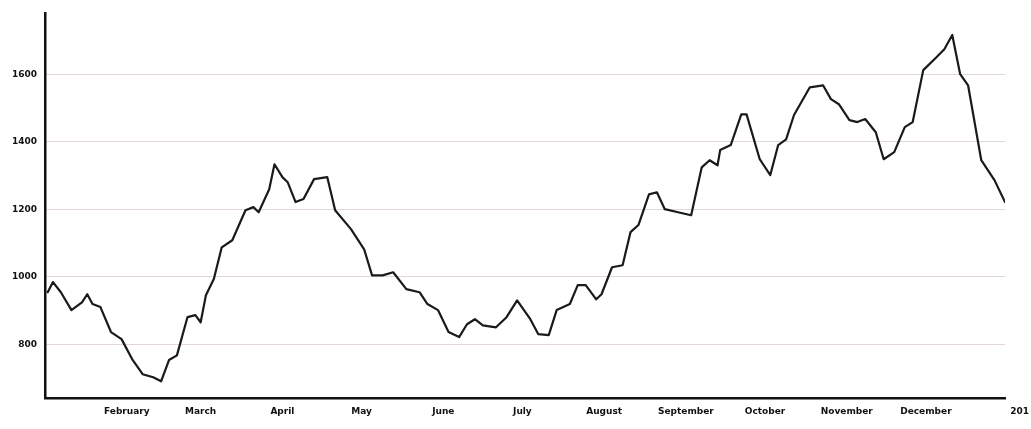 The image size is (1031, 429). Describe the element at coordinates (847, 410) in the screenshot. I see `x-tick-label: November` at that location.